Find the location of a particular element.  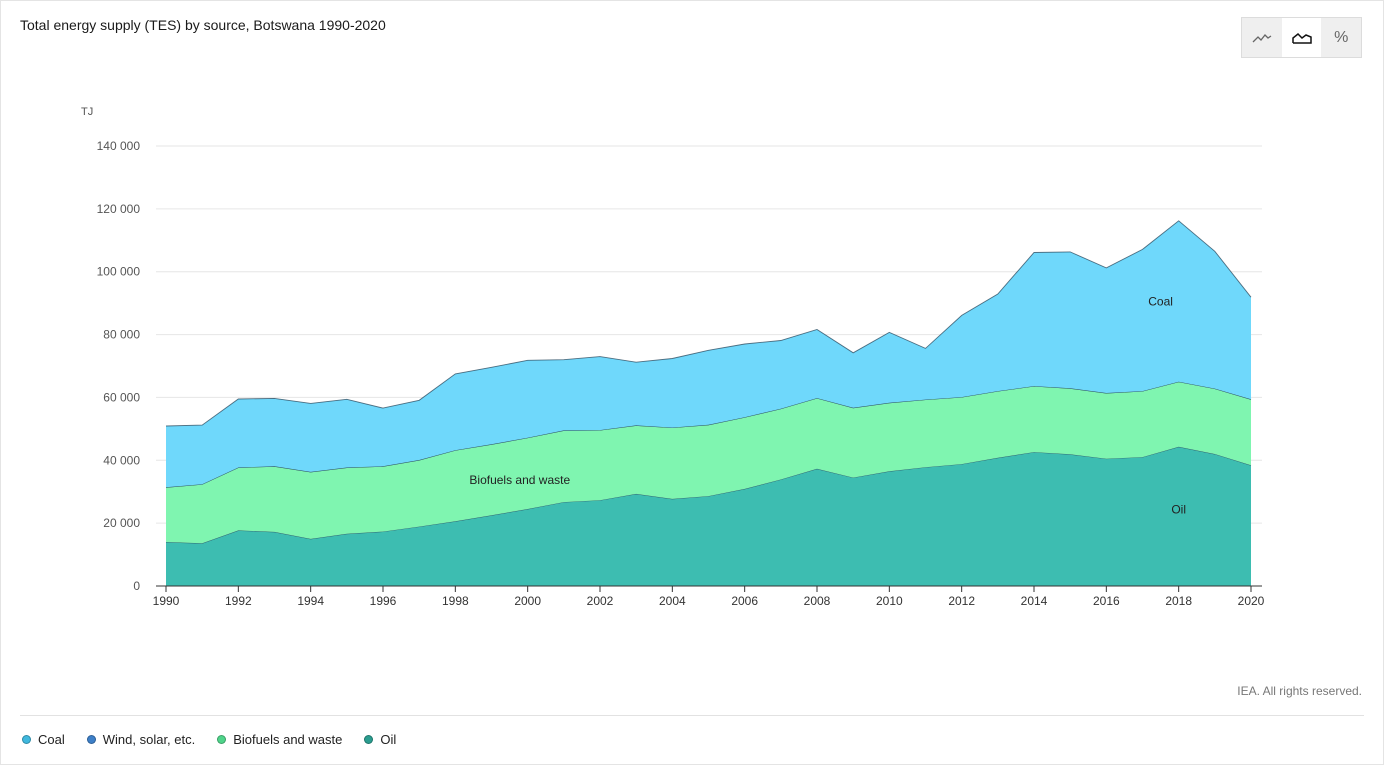

area-chart-icon is located at coordinates (1301, 38).